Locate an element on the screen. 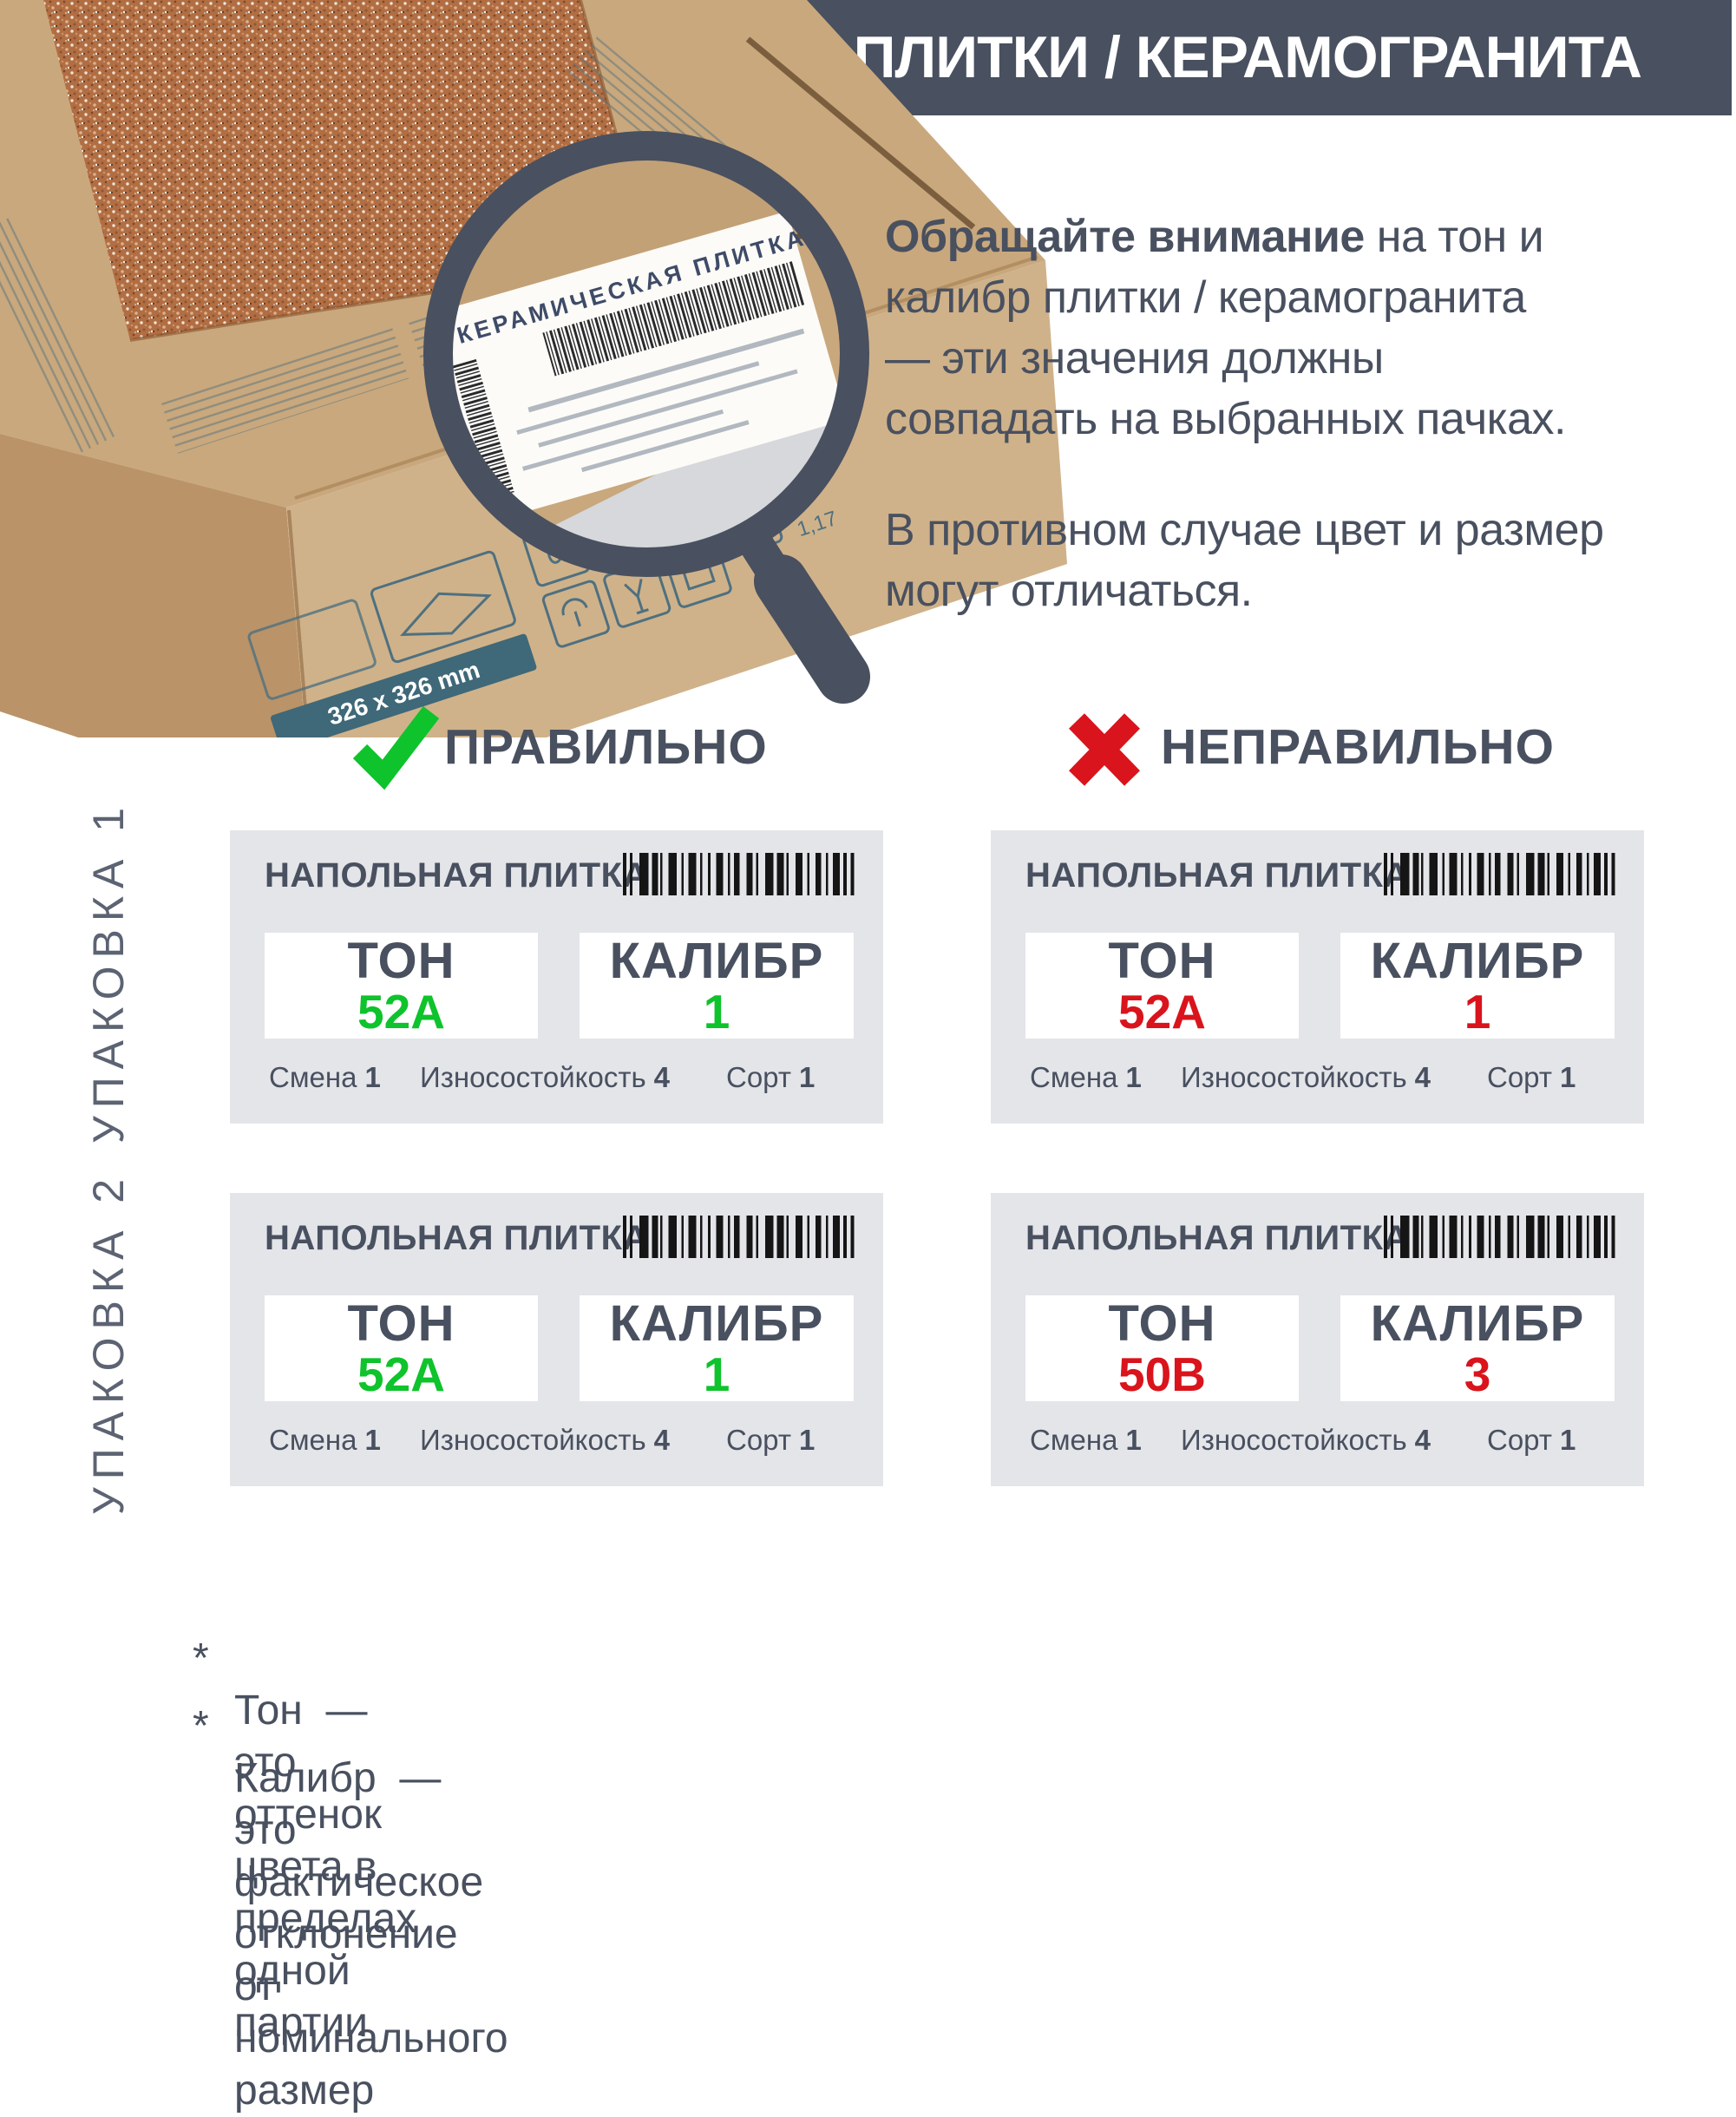 This screenshot has width=1736, height=2117. intro-line: могут отличаться. is located at coordinates (1069, 591).